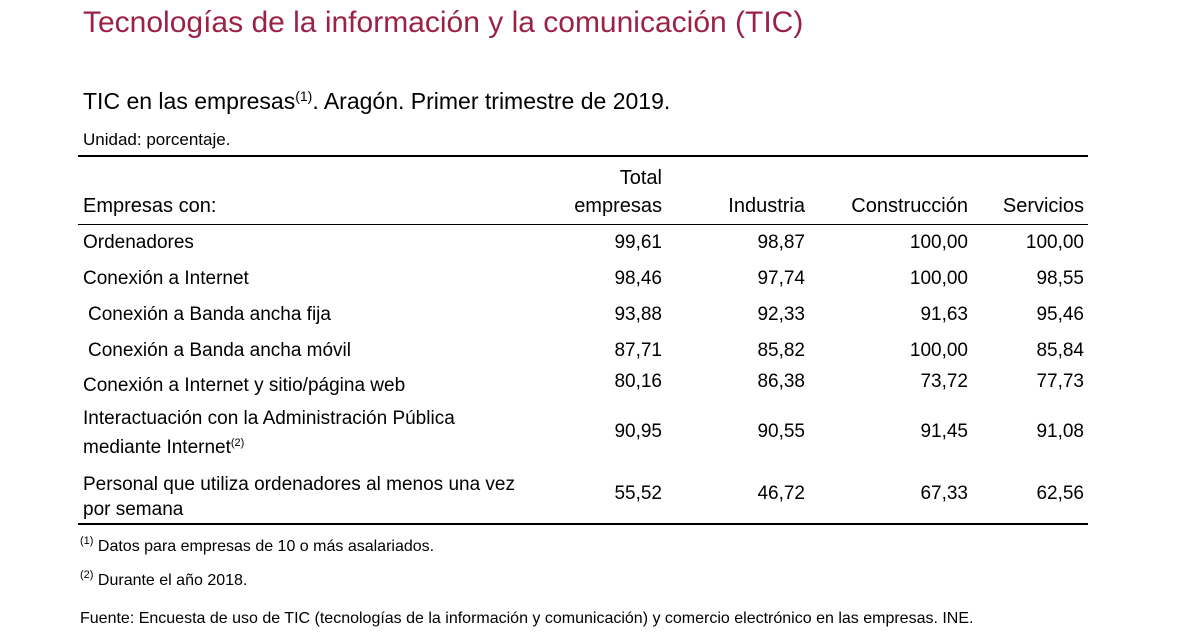 This screenshot has height=643, width=1200. Describe the element at coordinates (150, 206) in the screenshot. I see `row-header-label: Empresas con:` at that location.